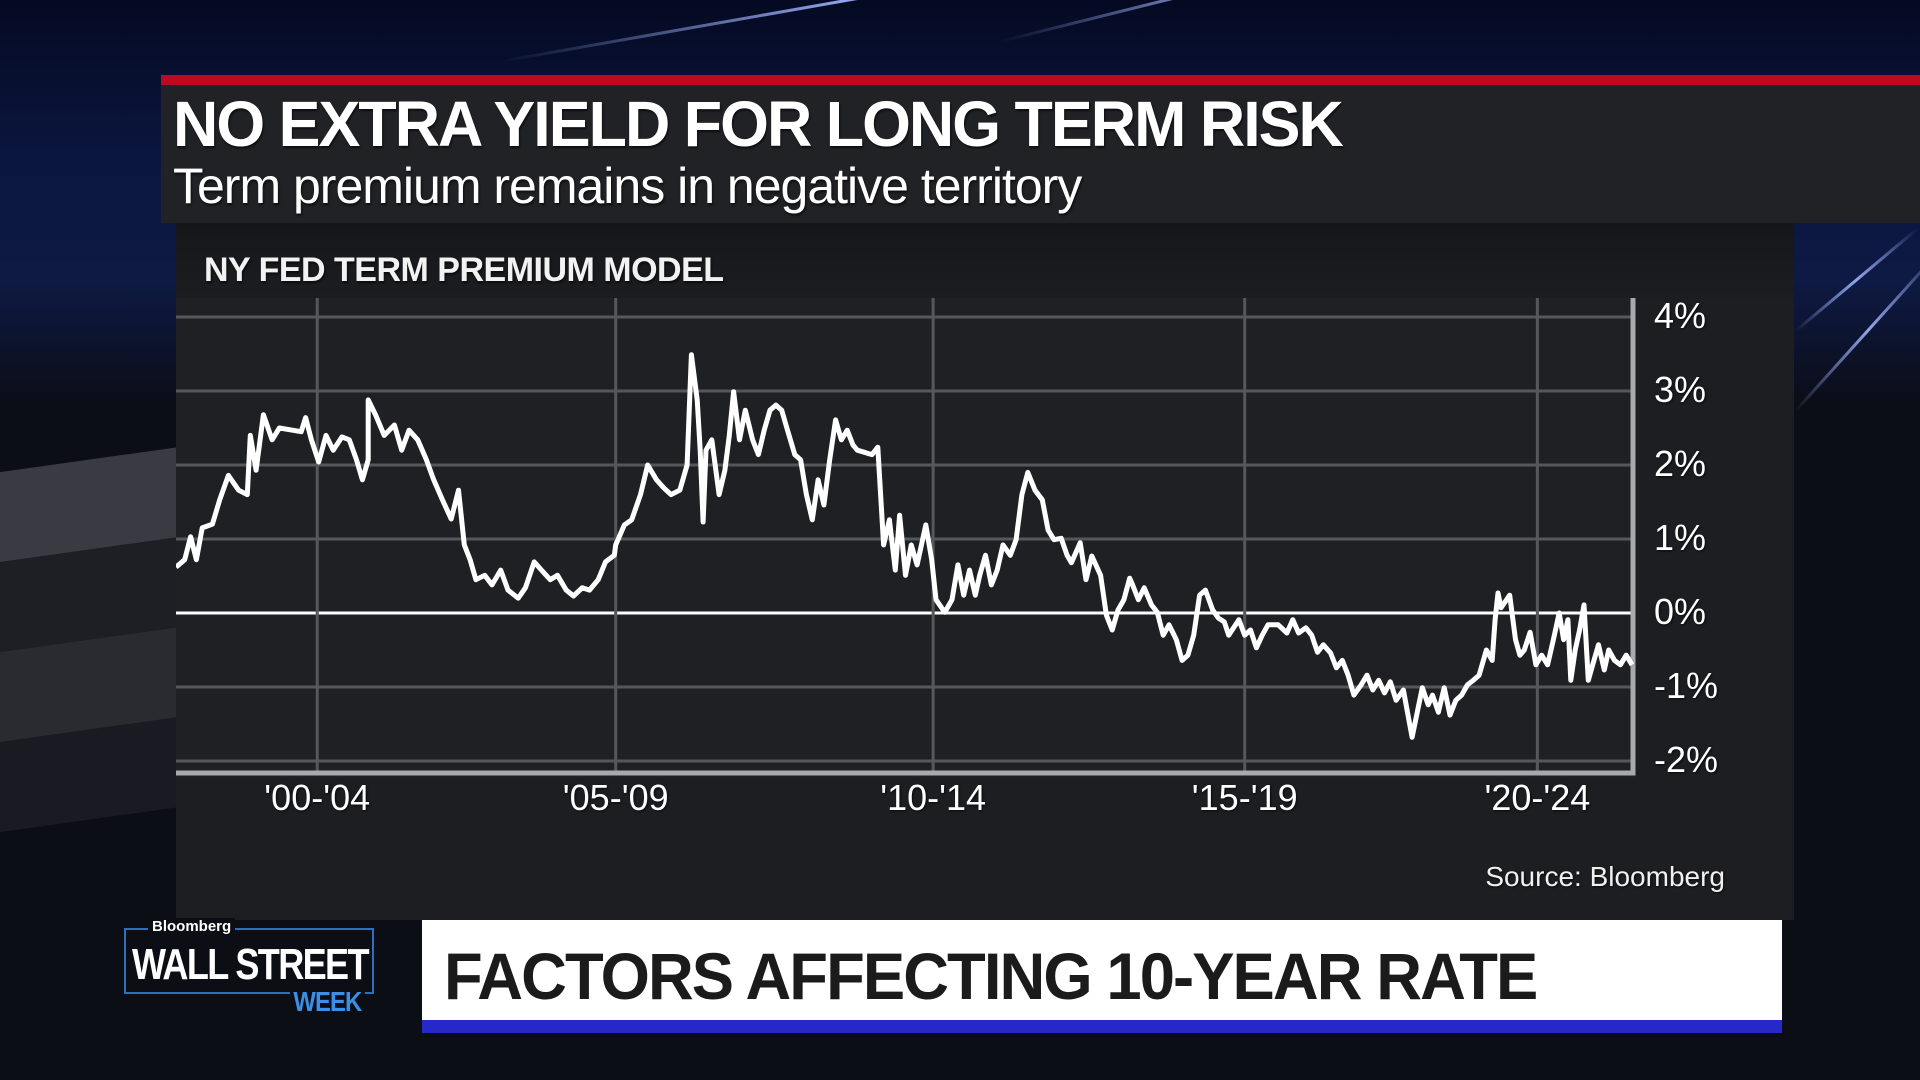 The height and width of the screenshot is (1080, 1920). What do you see at coordinates (1605, 876) in the screenshot?
I see `source-note: Source: Bloomberg` at bounding box center [1605, 876].